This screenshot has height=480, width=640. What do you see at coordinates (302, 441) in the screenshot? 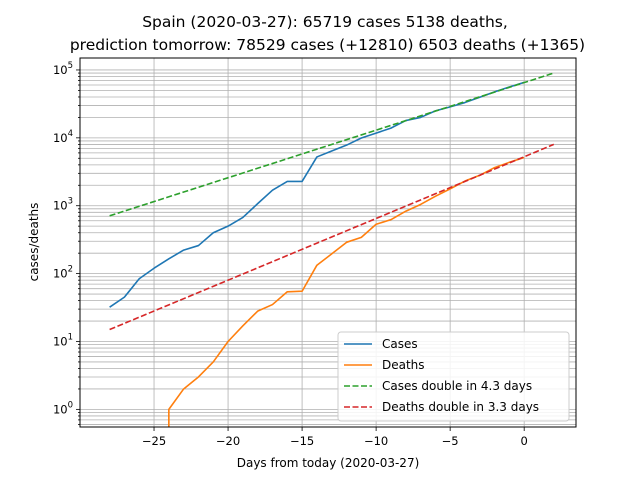
I see `x-tick-label: −15` at bounding box center [302, 441].